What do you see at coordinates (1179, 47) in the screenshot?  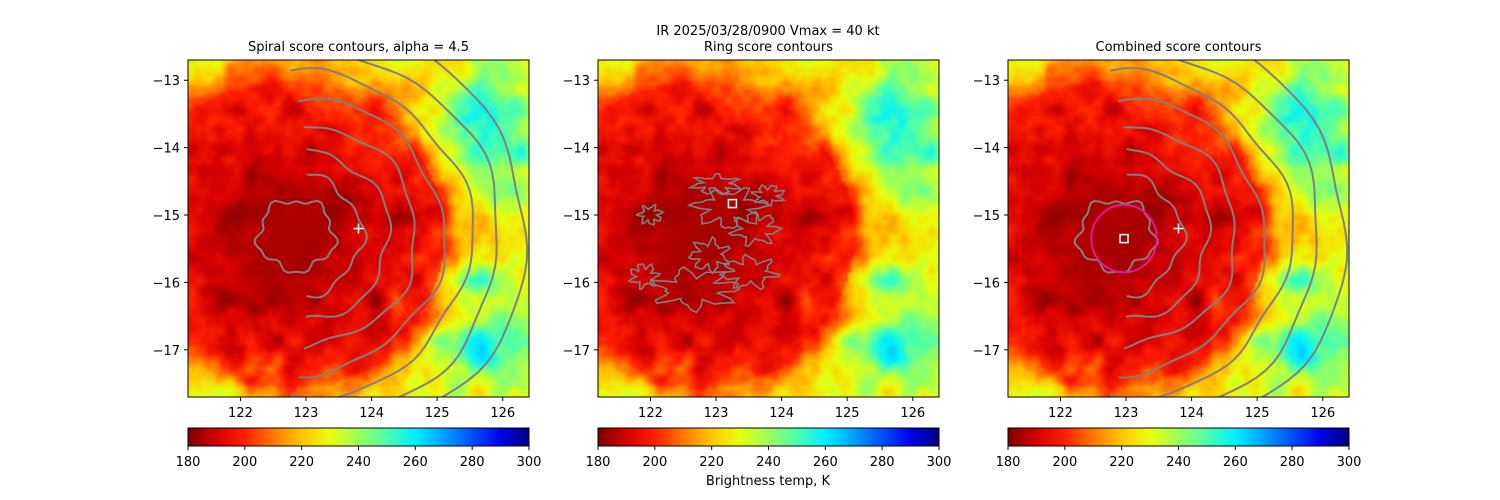 I see `panel-title: Combined score contours` at bounding box center [1179, 47].